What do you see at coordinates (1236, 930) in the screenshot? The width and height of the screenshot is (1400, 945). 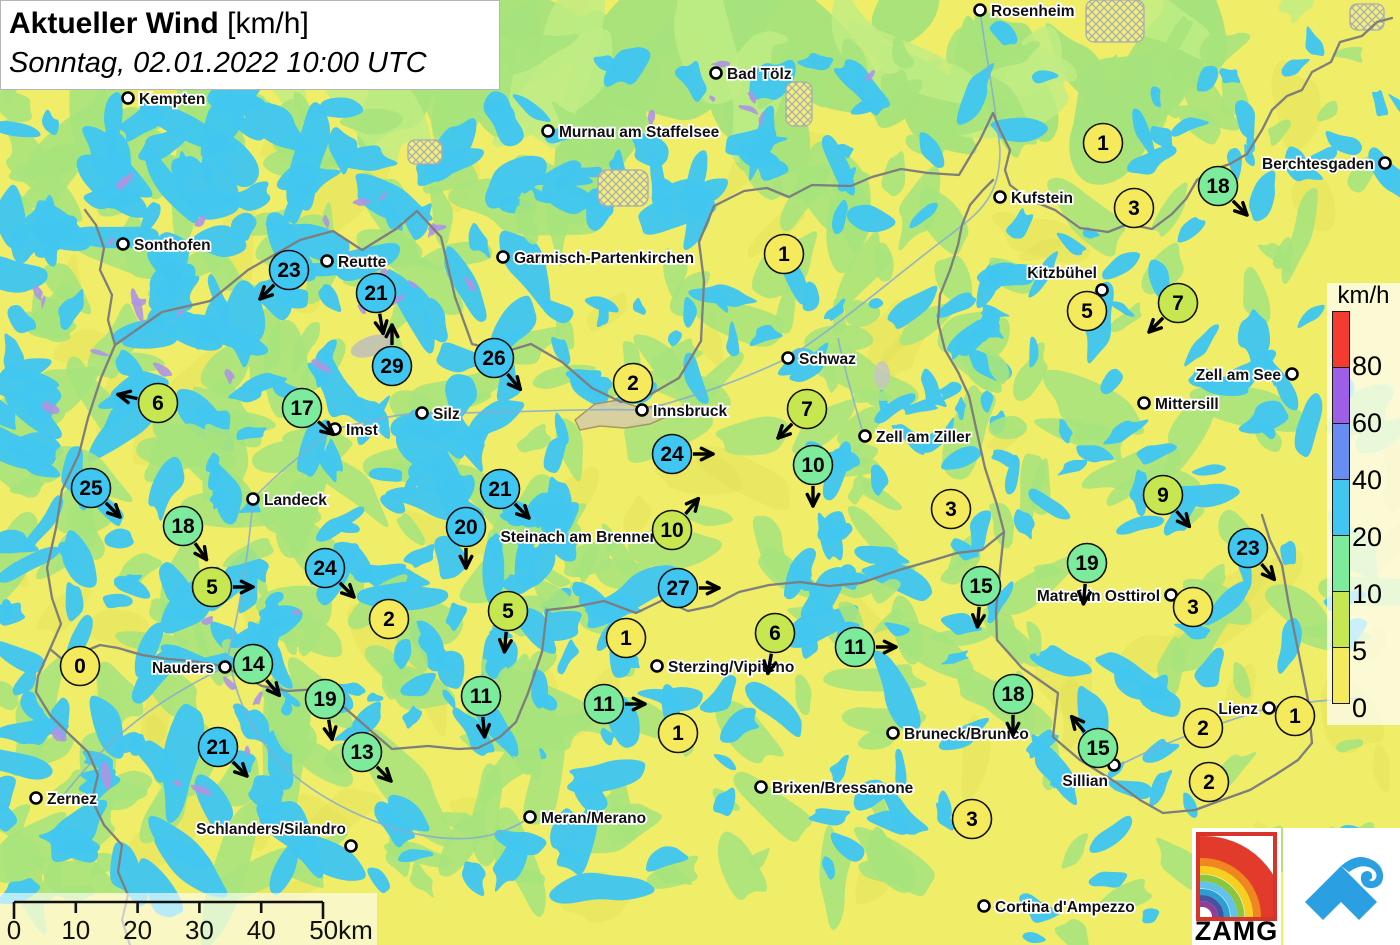 I see `zamg-wordmark: ZAMG` at bounding box center [1236, 930].